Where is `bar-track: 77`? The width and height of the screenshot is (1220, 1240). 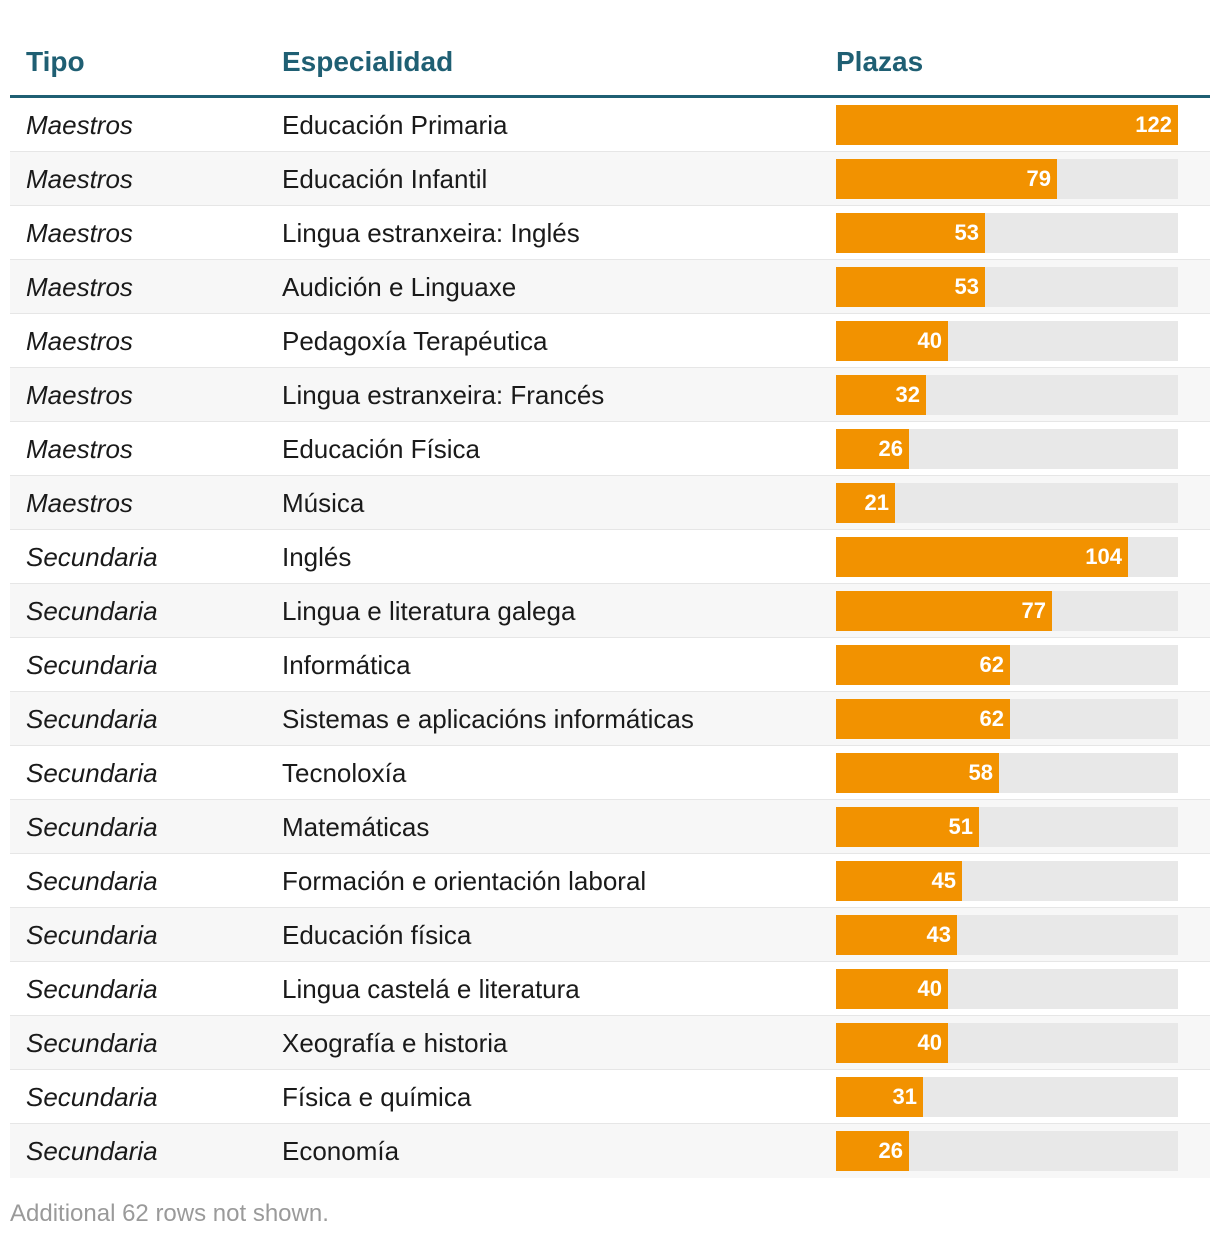 bar-track: 77 is located at coordinates (1007, 611).